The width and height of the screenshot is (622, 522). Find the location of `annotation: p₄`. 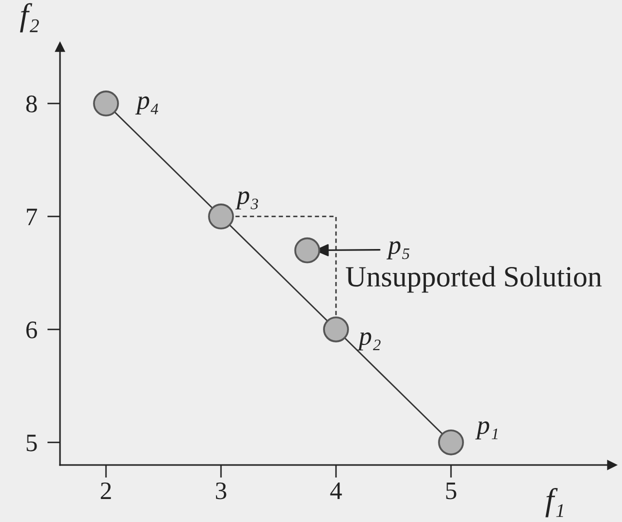

annotation: p₄ is located at coordinates (146, 105).